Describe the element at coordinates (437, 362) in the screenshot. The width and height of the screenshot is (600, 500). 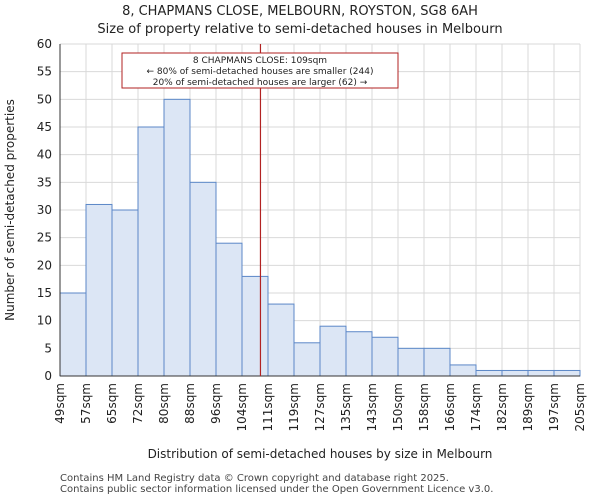
I see `bar-158sqm` at that location.